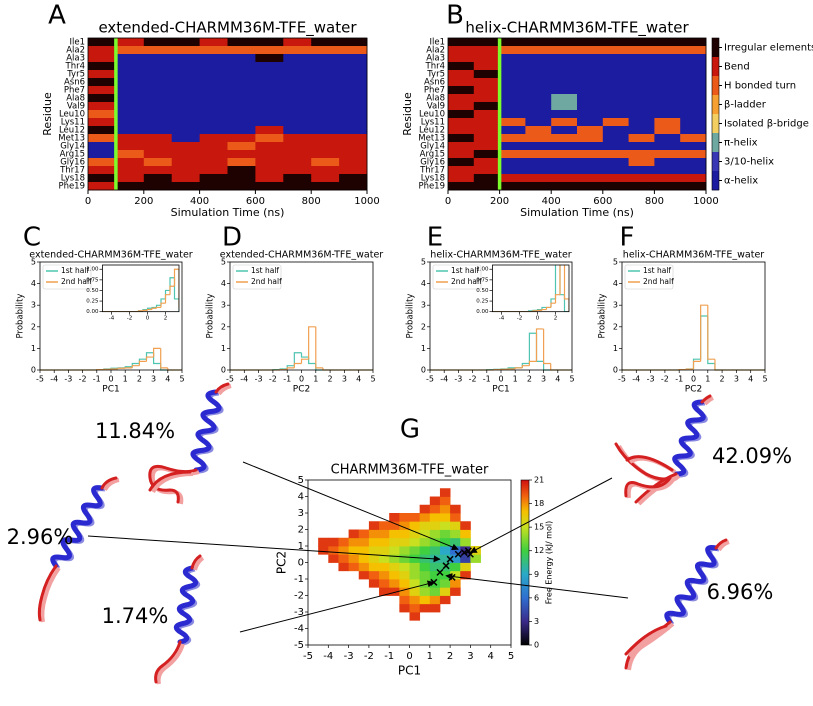  What do you see at coordinates (571, 379) in the screenshot?
I see `x-tick-label: 5` at bounding box center [571, 379].